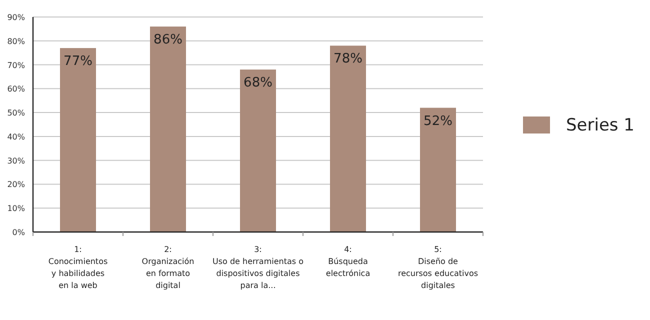 The width and height of the screenshot is (650, 320). Describe the element at coordinates (600, 126) in the screenshot. I see `legend-label: Series 1` at that location.